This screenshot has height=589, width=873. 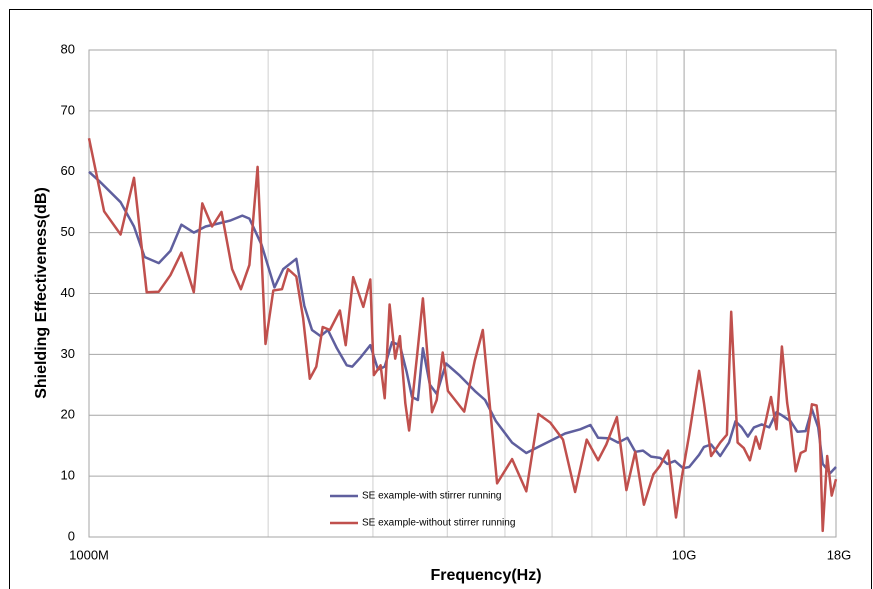 I want to click on y-tick-label: 10, so click(x=68, y=475).